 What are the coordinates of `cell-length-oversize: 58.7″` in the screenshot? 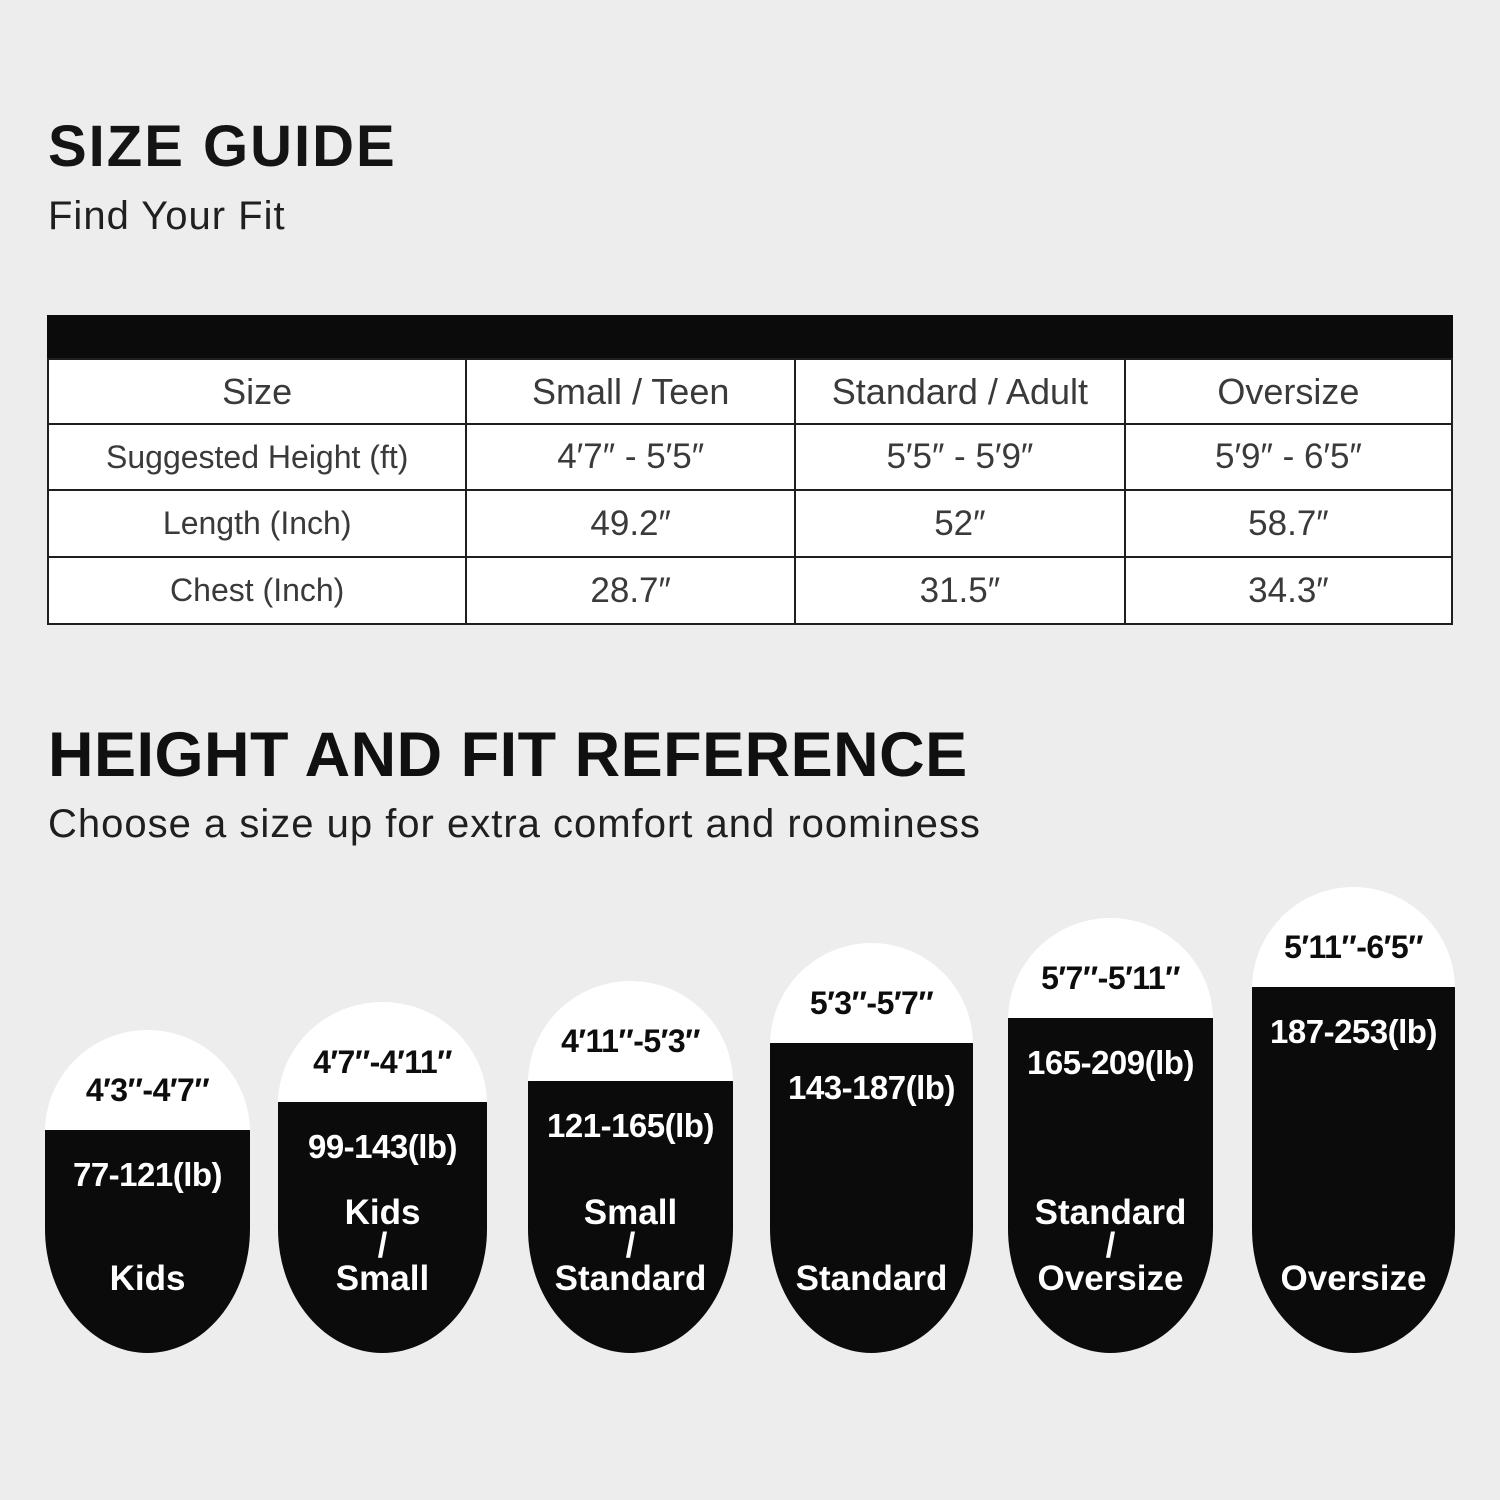 It's located at (1288, 523).